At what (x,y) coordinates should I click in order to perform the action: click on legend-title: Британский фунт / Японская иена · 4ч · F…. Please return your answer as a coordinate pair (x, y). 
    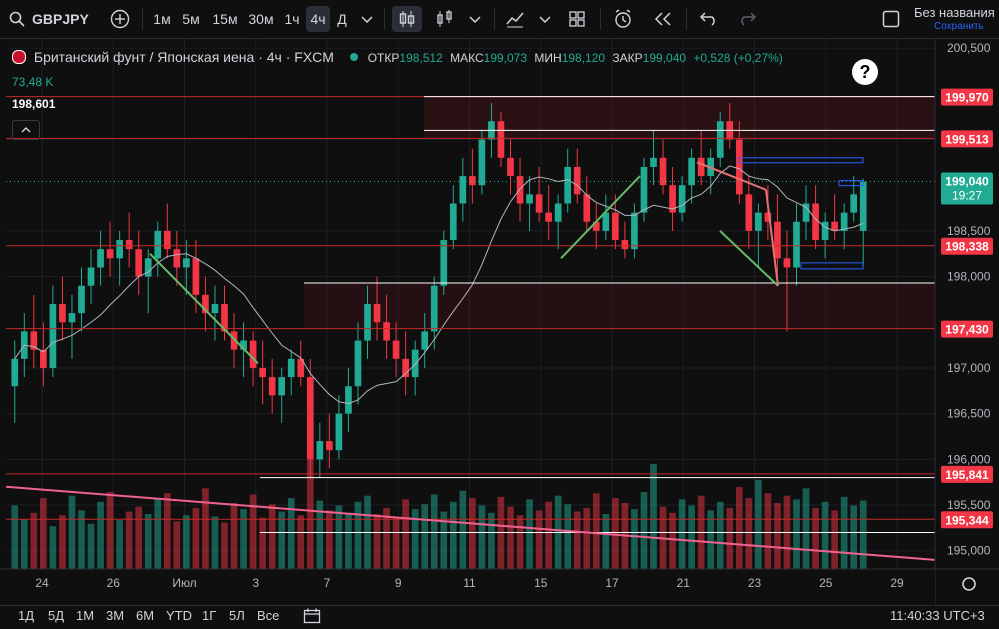
    Looking at the image, I should click on (183, 57).